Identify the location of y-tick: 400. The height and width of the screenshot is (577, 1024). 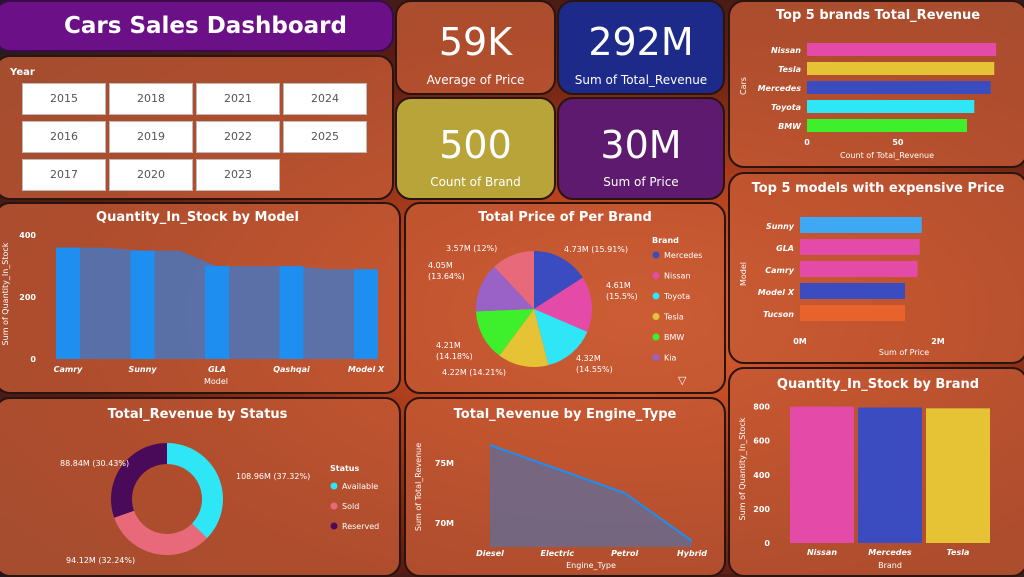
(761, 475).